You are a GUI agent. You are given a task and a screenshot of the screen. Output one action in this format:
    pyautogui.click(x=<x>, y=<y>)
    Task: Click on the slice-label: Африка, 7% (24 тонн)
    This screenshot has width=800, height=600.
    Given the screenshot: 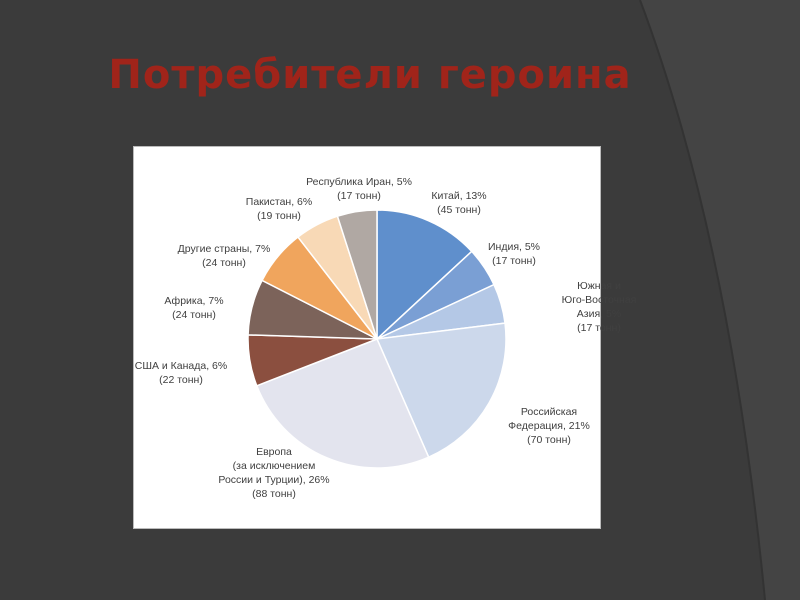 What is the action you would take?
    pyautogui.click(x=193, y=308)
    